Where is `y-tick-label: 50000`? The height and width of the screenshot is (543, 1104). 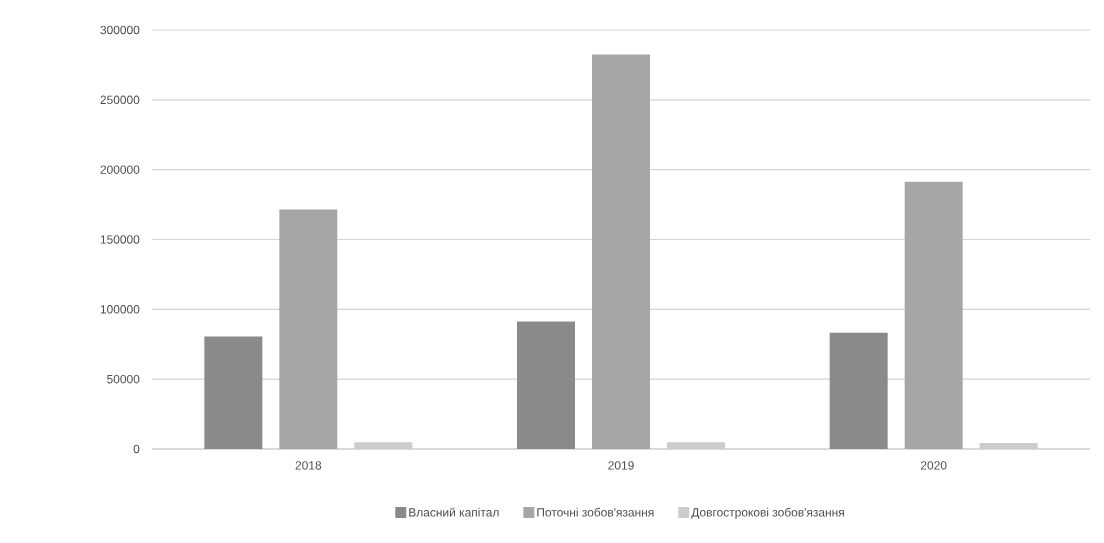
y-tick-label: 50000 is located at coordinates (123, 379).